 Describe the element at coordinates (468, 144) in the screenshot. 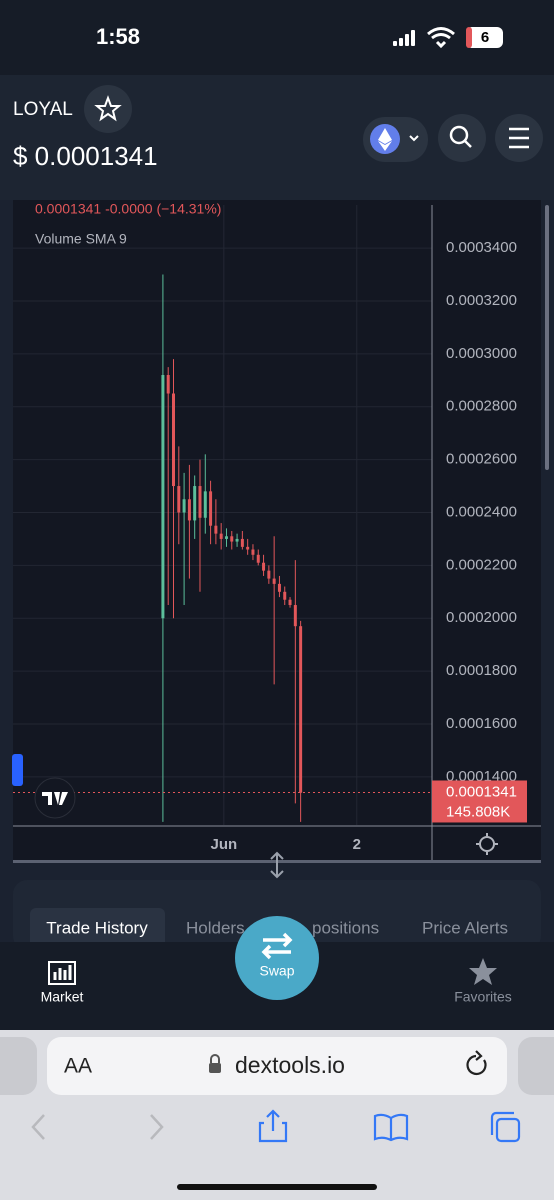

I see `search-handle` at that location.